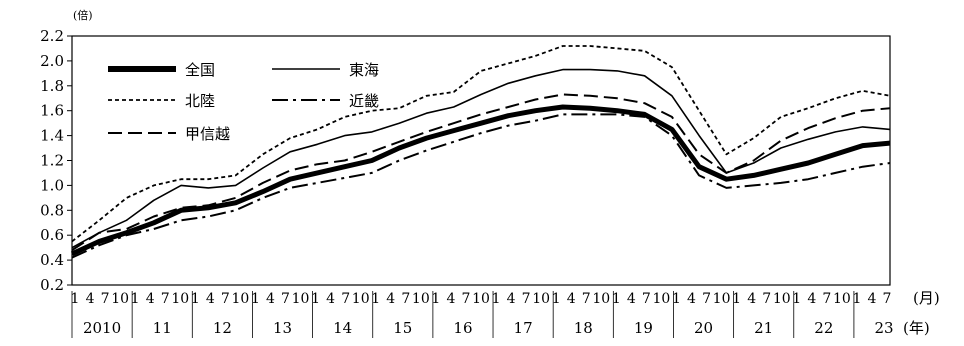 Image resolution: width=964 pixels, height=346 pixels. Describe the element at coordinates (52, 61) in the screenshot. I see `y-tick-label: 2.0` at that location.